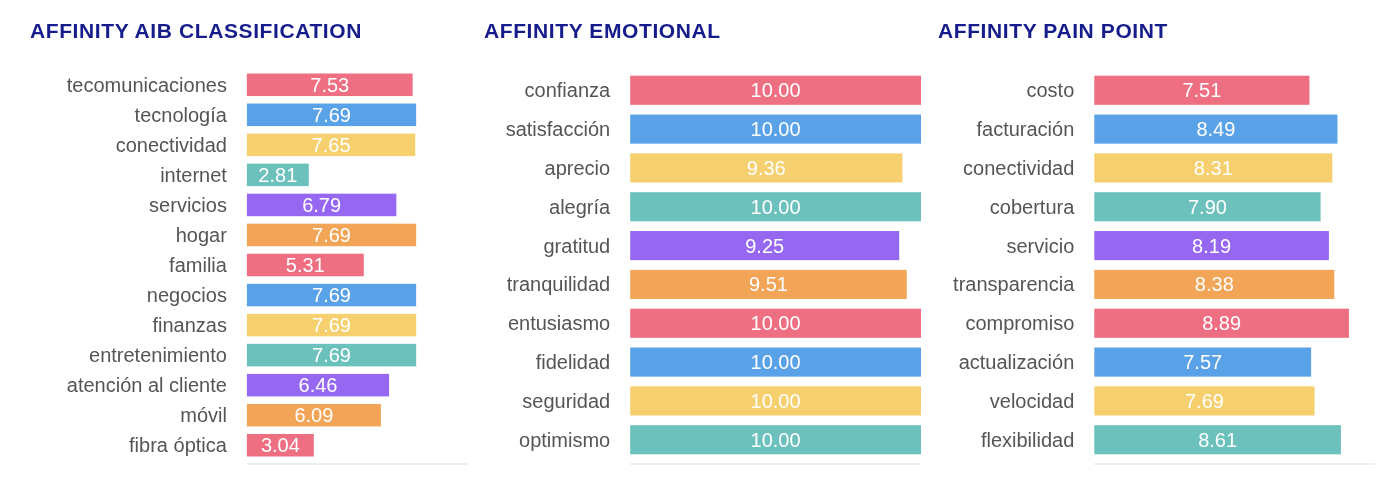 This screenshot has height=481, width=1394. What do you see at coordinates (573, 362) in the screenshot?
I see `y-tick-label: fidelidad` at bounding box center [573, 362].